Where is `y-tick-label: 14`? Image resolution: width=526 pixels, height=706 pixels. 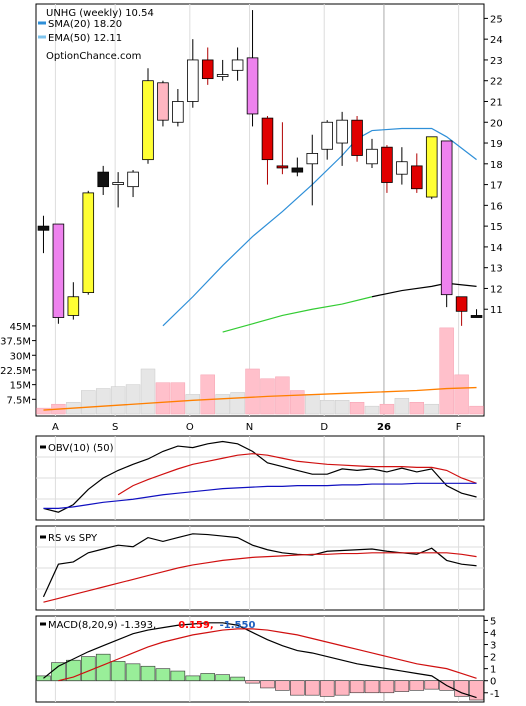 y-tick-label: 14 is located at coordinates (496, 248).